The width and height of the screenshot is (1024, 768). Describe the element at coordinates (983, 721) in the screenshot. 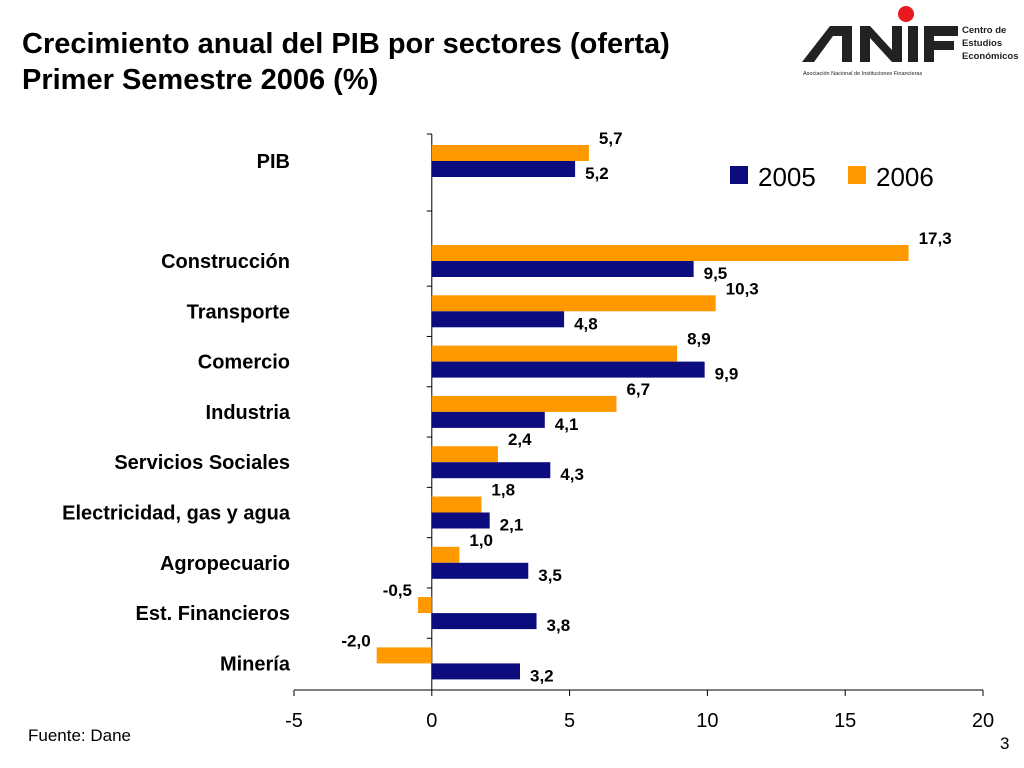

I see `x-tick-label-20: 20` at that location.